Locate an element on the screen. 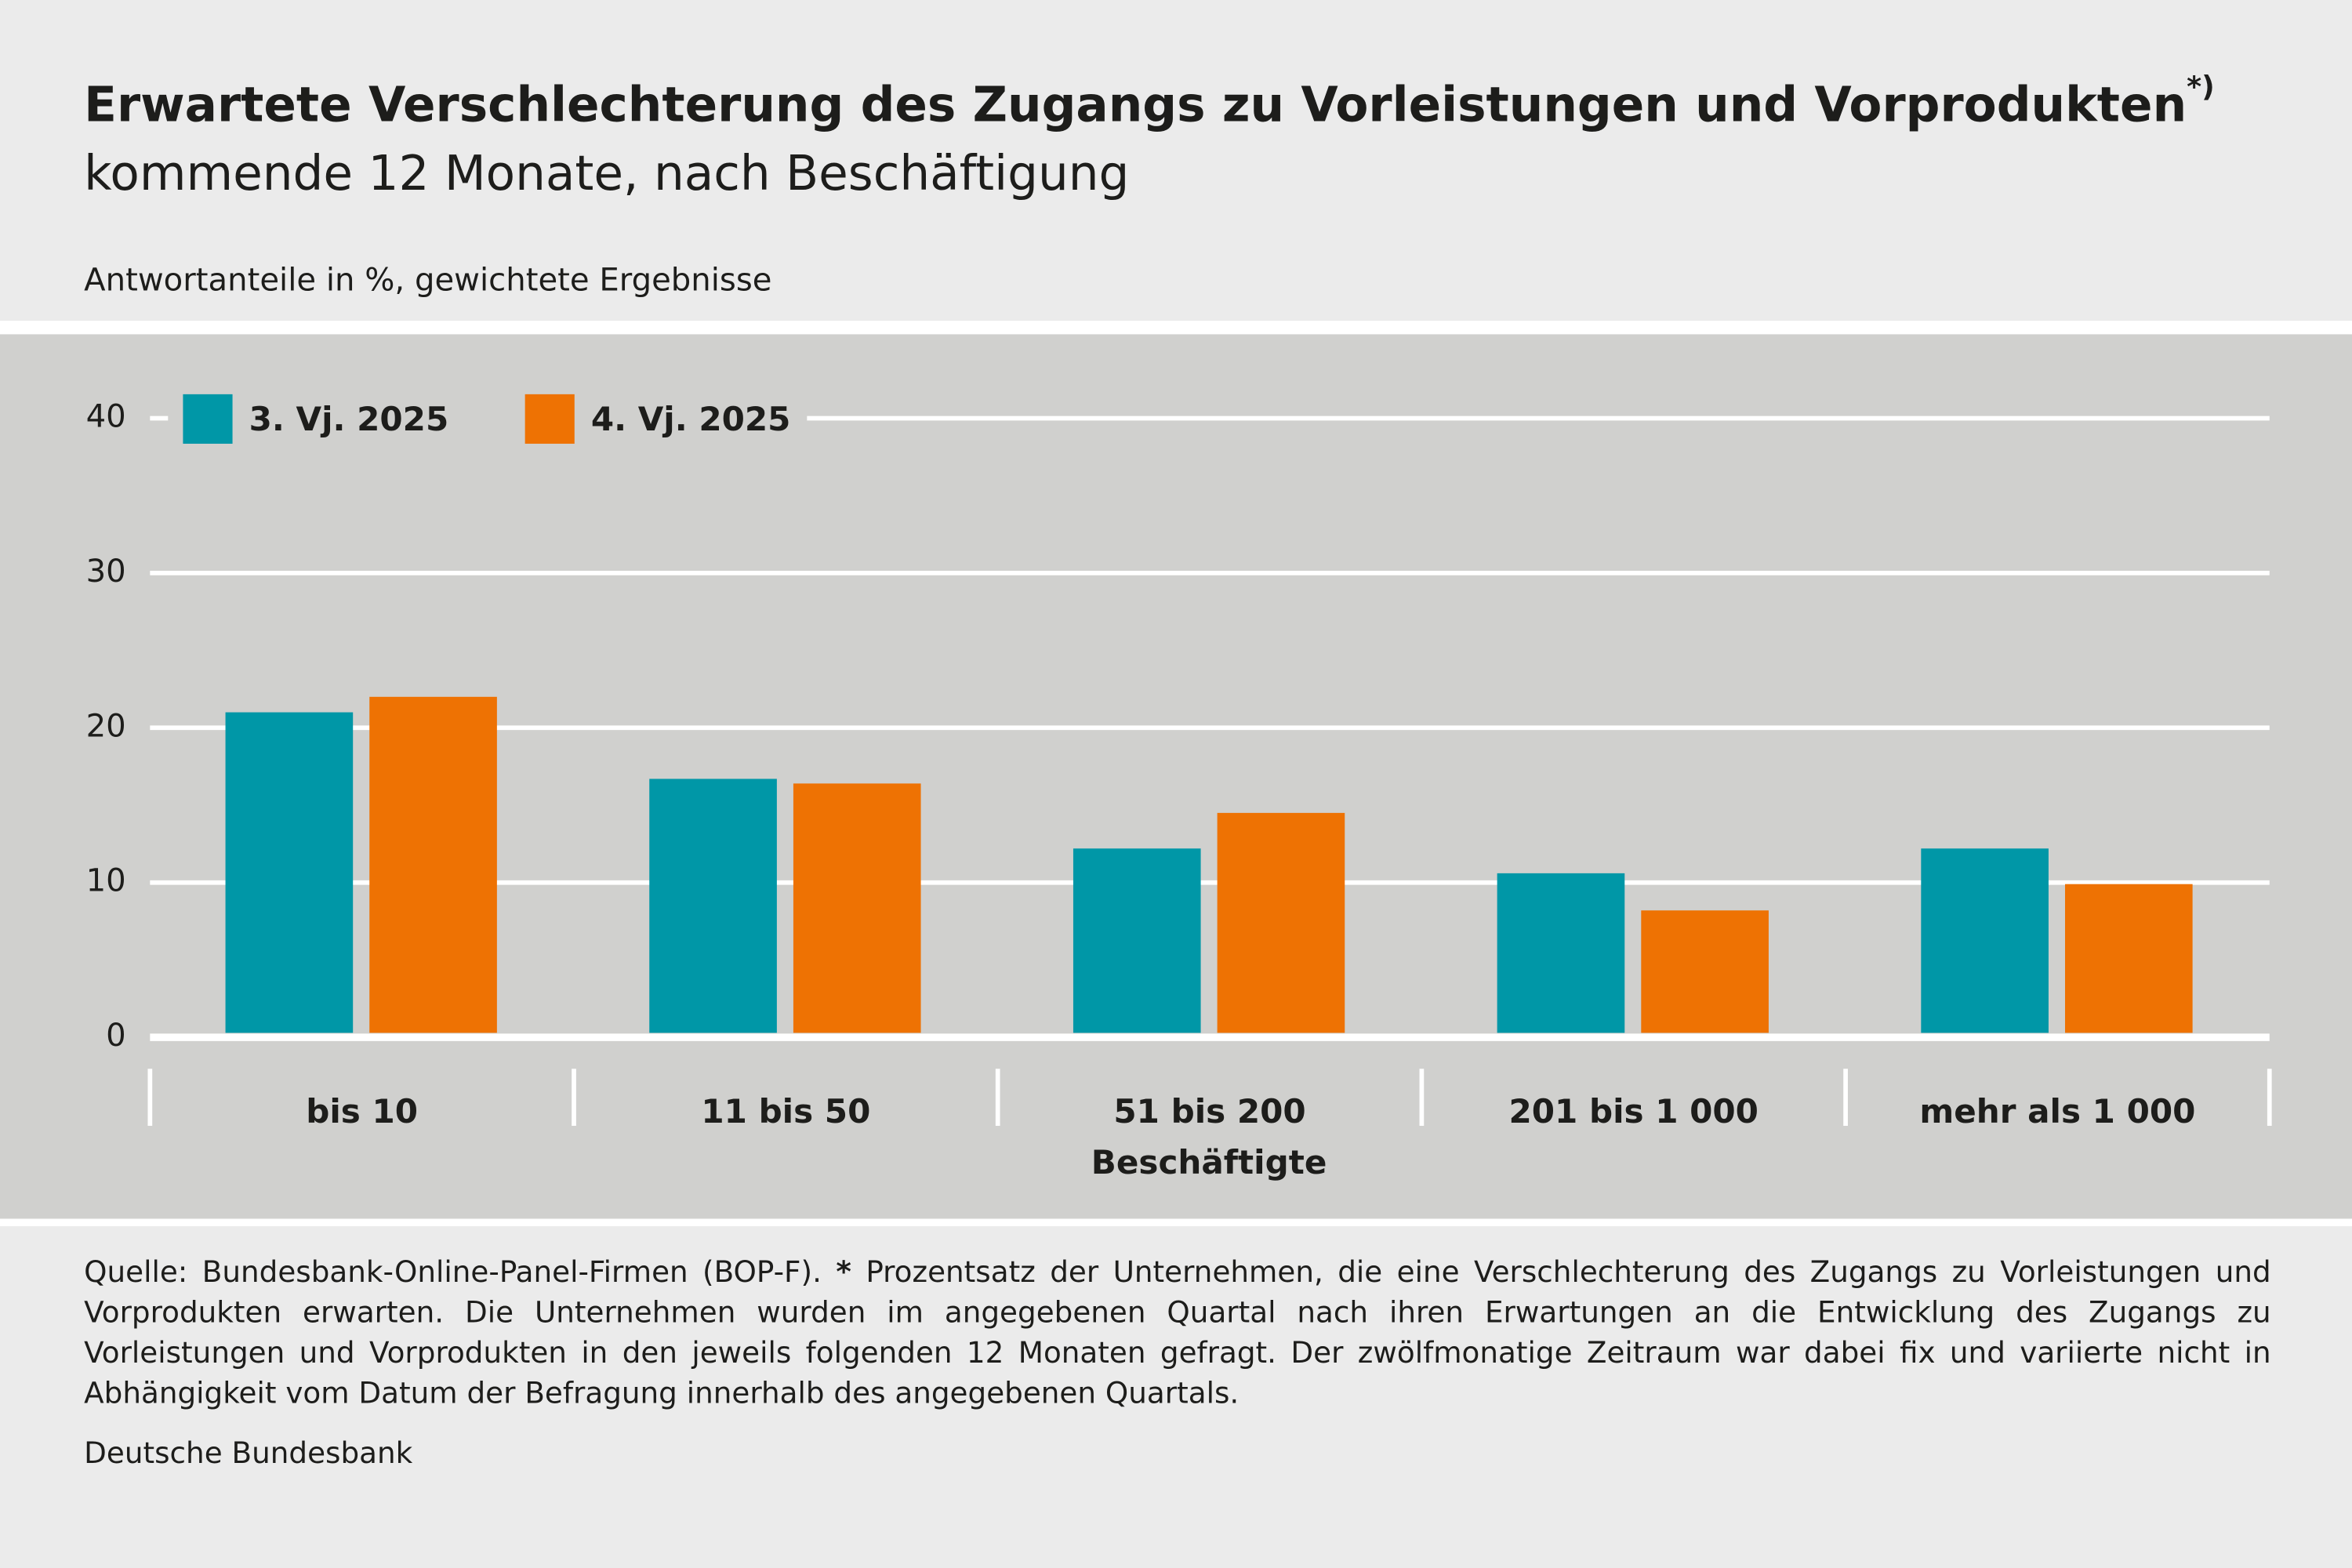  y-tick-label: 0 is located at coordinates (116, 1036).